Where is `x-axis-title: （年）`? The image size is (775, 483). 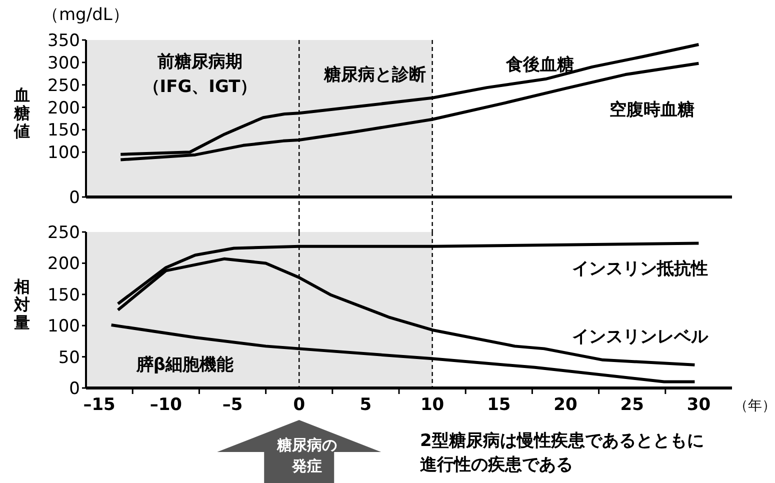
x-axis-title: （年） is located at coordinates (754, 406).